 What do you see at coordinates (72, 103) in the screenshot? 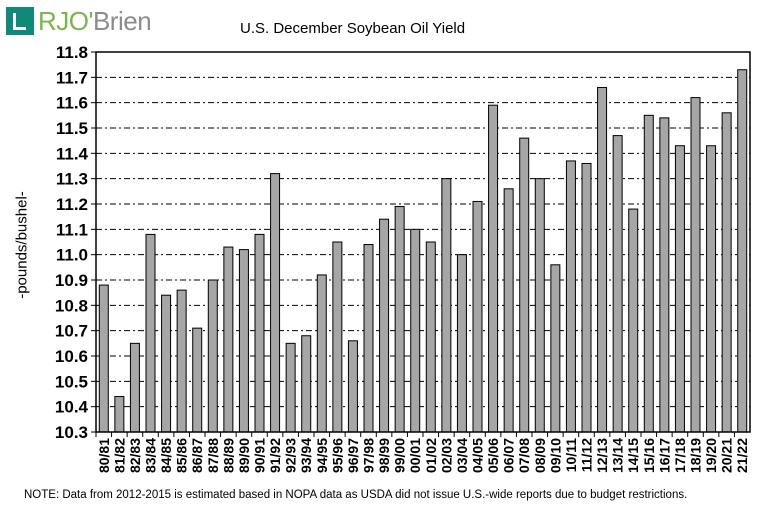
I see `y-tick-label: 11.6` at bounding box center [72, 103].